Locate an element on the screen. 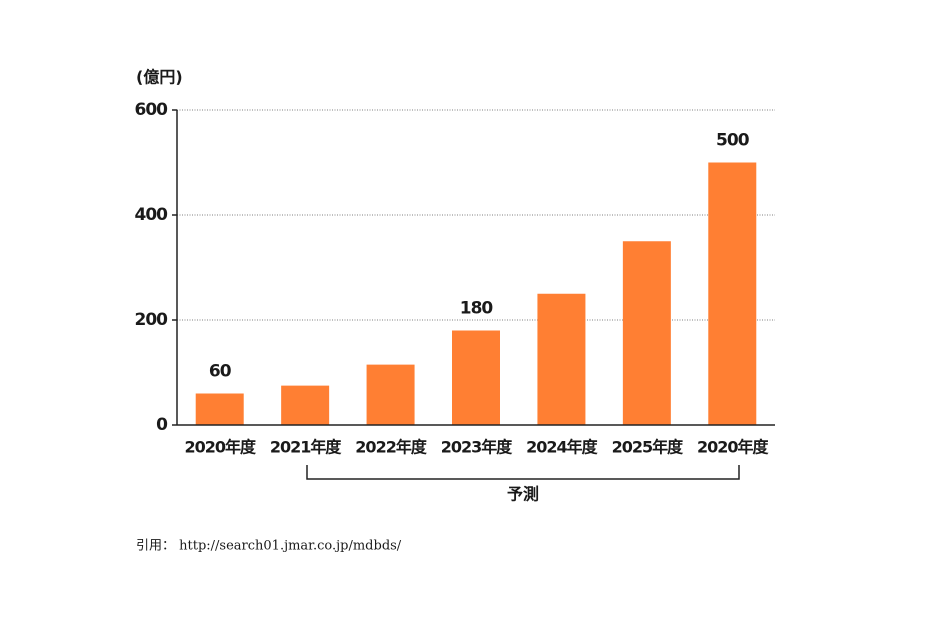 The image size is (931, 618). value-label: 60 is located at coordinates (220, 372).